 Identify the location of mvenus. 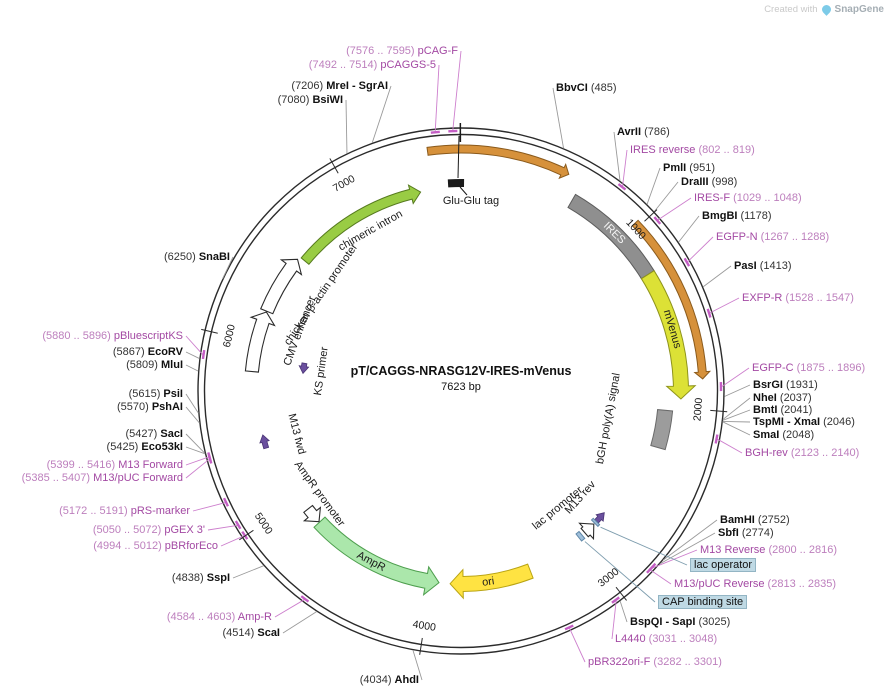
(668, 335).